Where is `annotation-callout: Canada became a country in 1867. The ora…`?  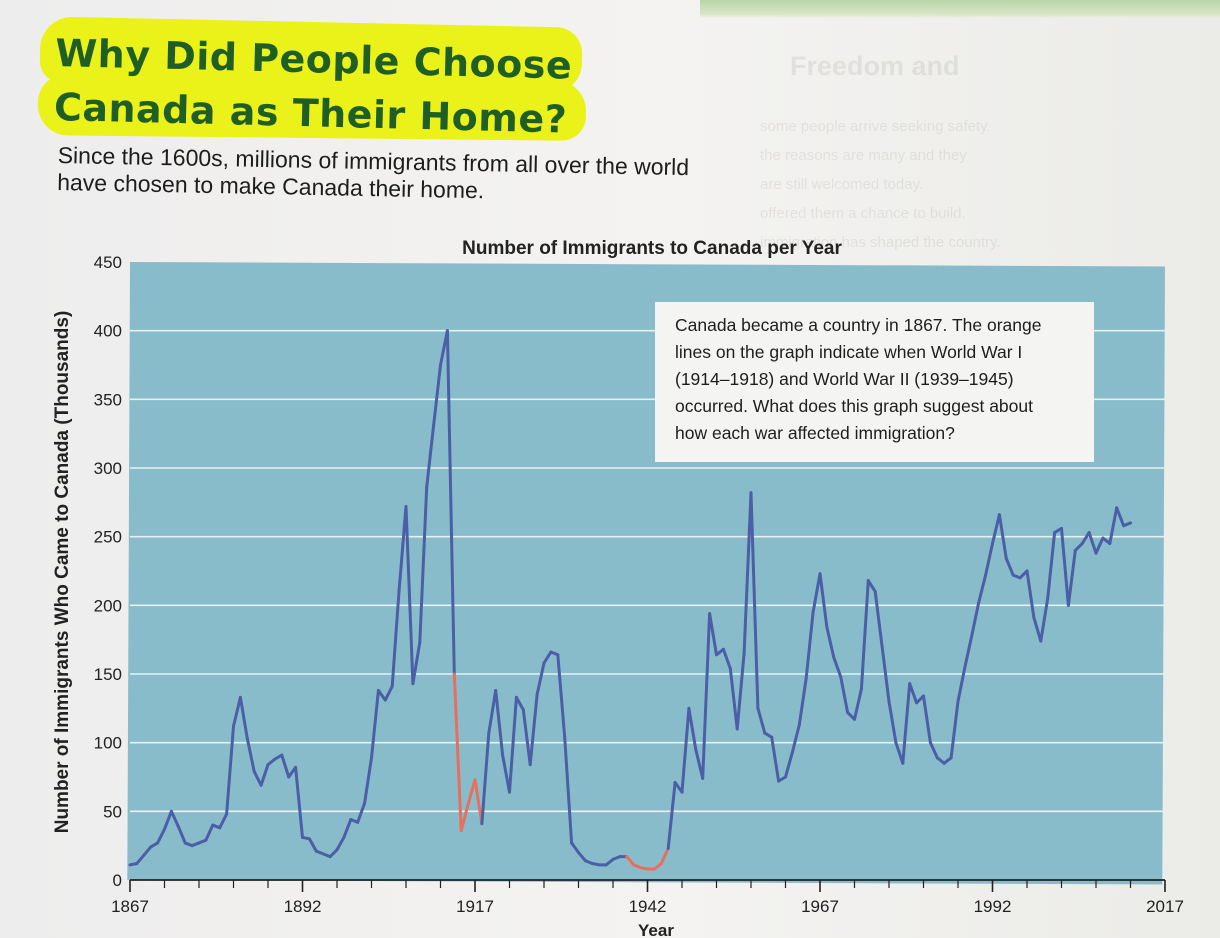
annotation-callout: Canada became a country in 1867. The ora… is located at coordinates (874, 382).